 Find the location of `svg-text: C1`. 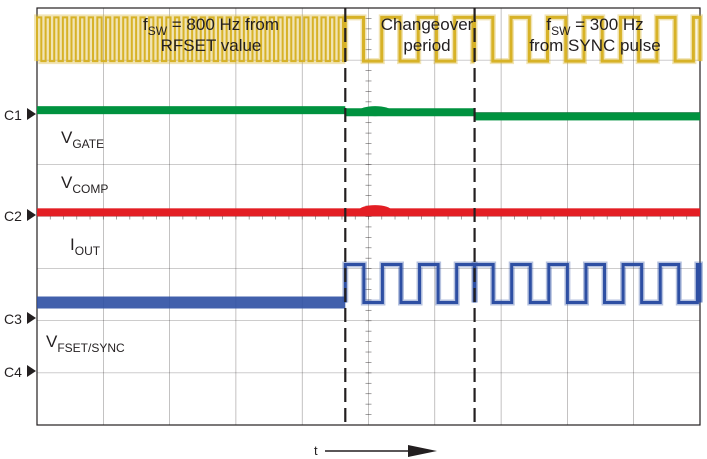

svg-text: C1 is located at coordinates (13, 115).